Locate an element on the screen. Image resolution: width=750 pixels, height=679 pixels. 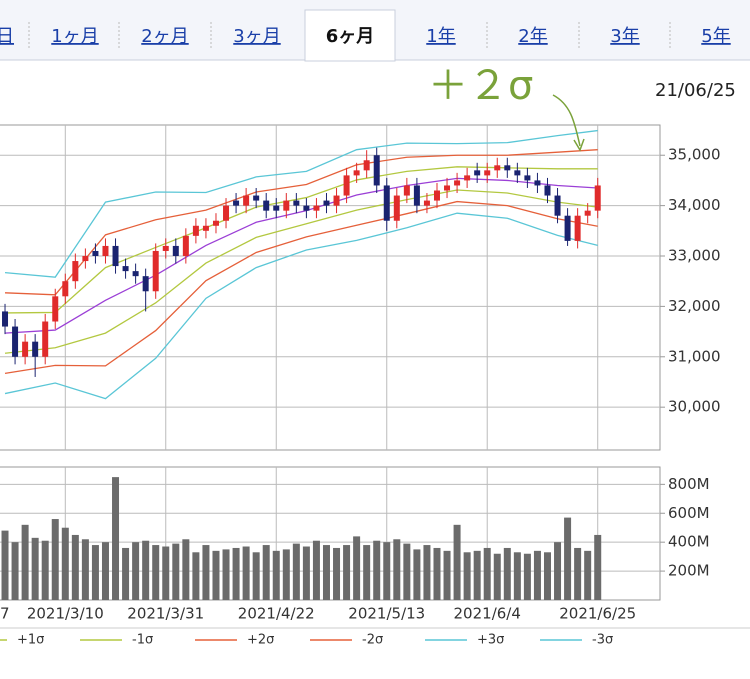
legend-label: -2σ is located at coordinates (372, 640).